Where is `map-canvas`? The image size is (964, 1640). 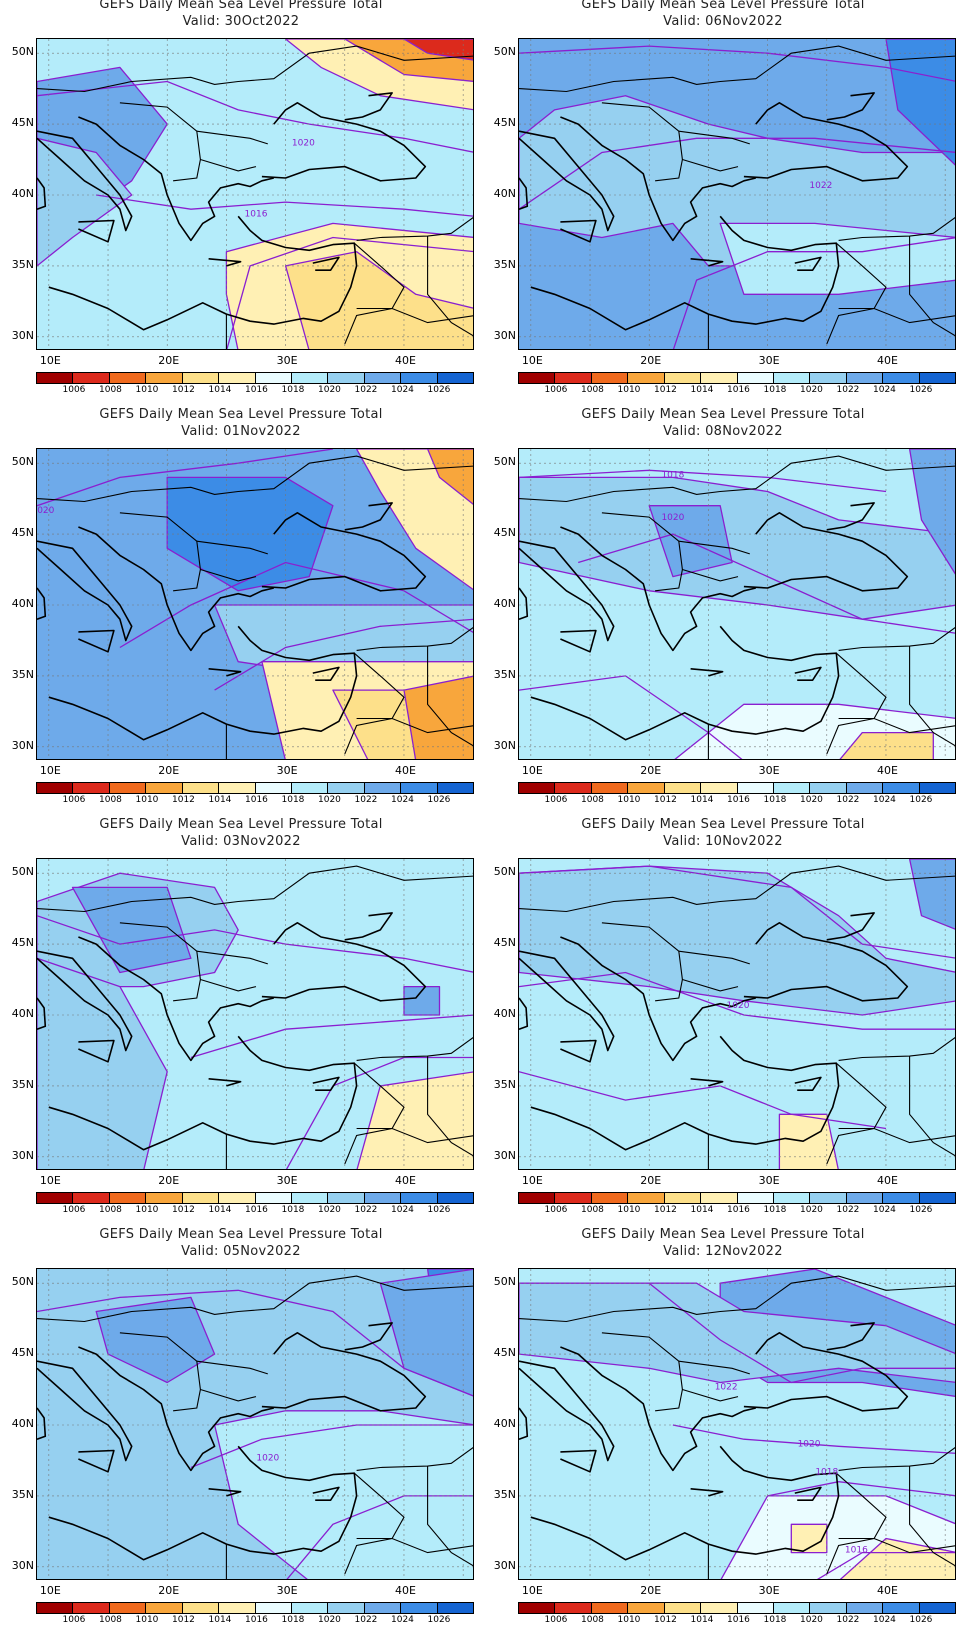 map-canvas is located at coordinates (255, 1014).